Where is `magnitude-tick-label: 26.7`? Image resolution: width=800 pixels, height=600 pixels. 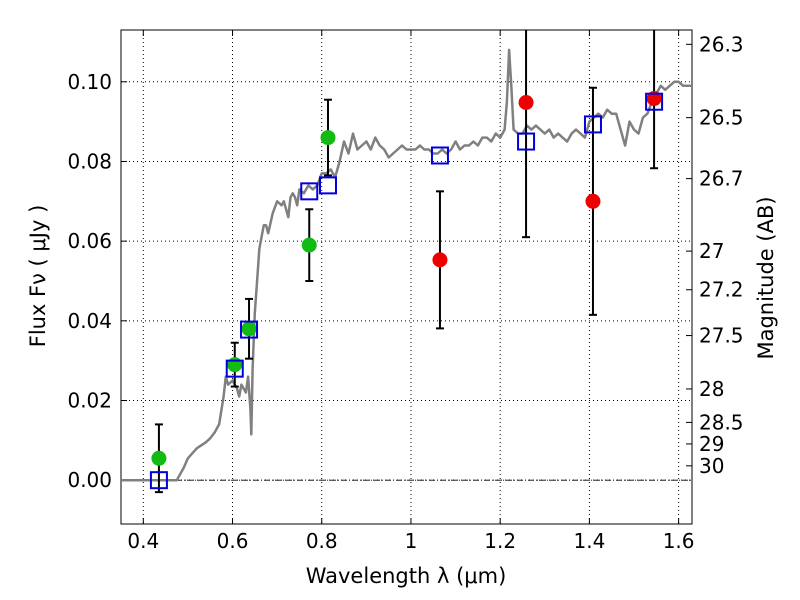 magnitude-tick-label: 26.7 is located at coordinates (721, 179).